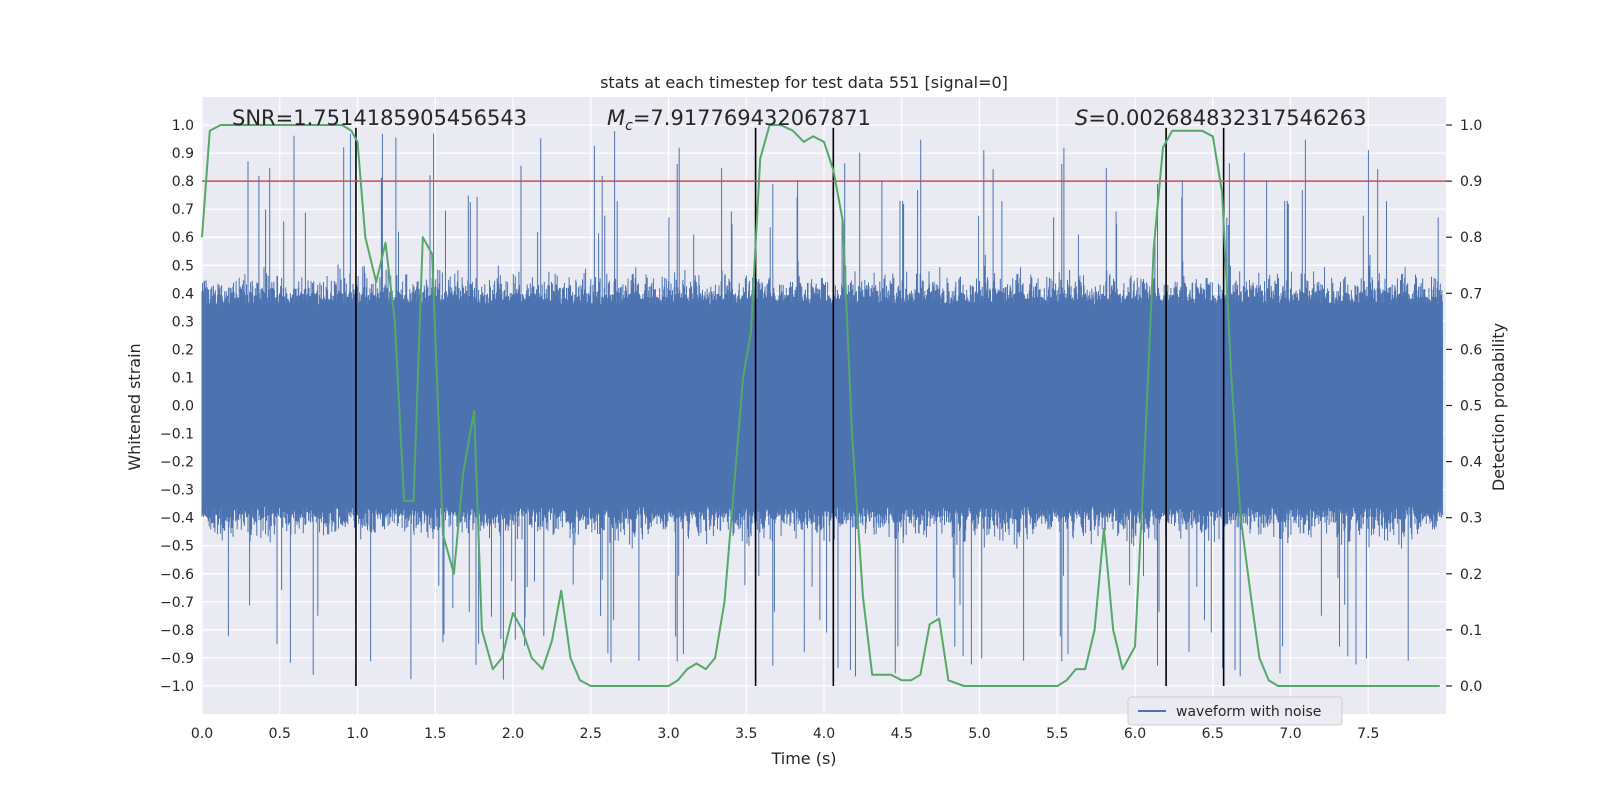  I want to click on y-tick-label: −0.8, so click(177, 631).